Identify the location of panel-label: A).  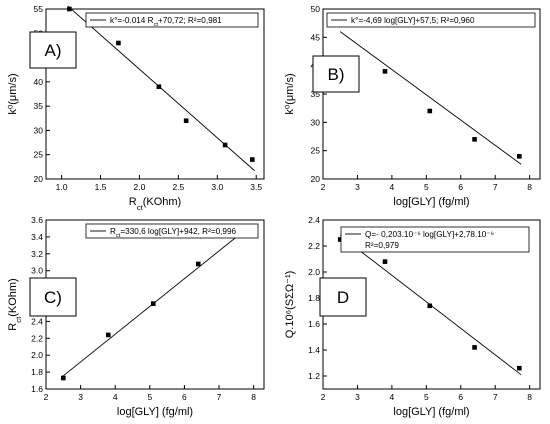
(53, 50).